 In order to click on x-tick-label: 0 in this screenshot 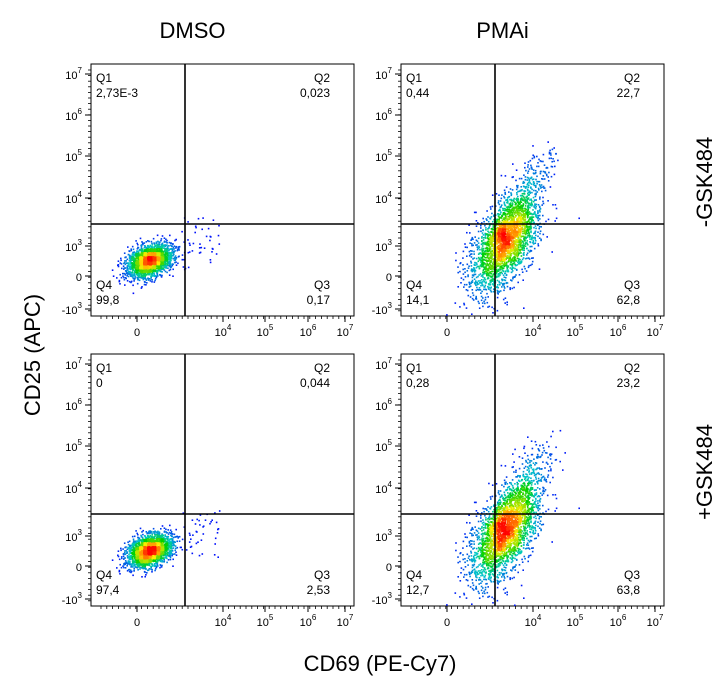, I will do `click(137, 333)`.